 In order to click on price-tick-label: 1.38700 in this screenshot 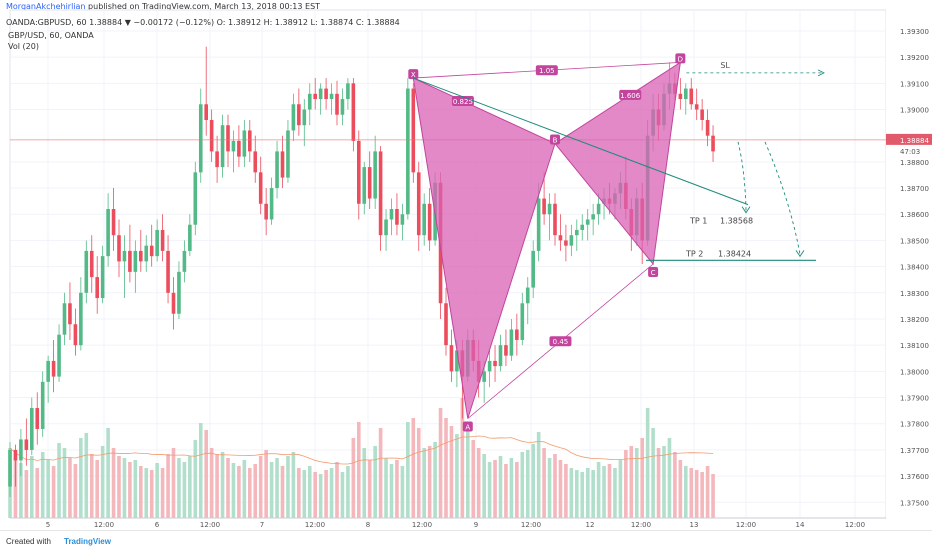, I will do `click(914, 189)`.